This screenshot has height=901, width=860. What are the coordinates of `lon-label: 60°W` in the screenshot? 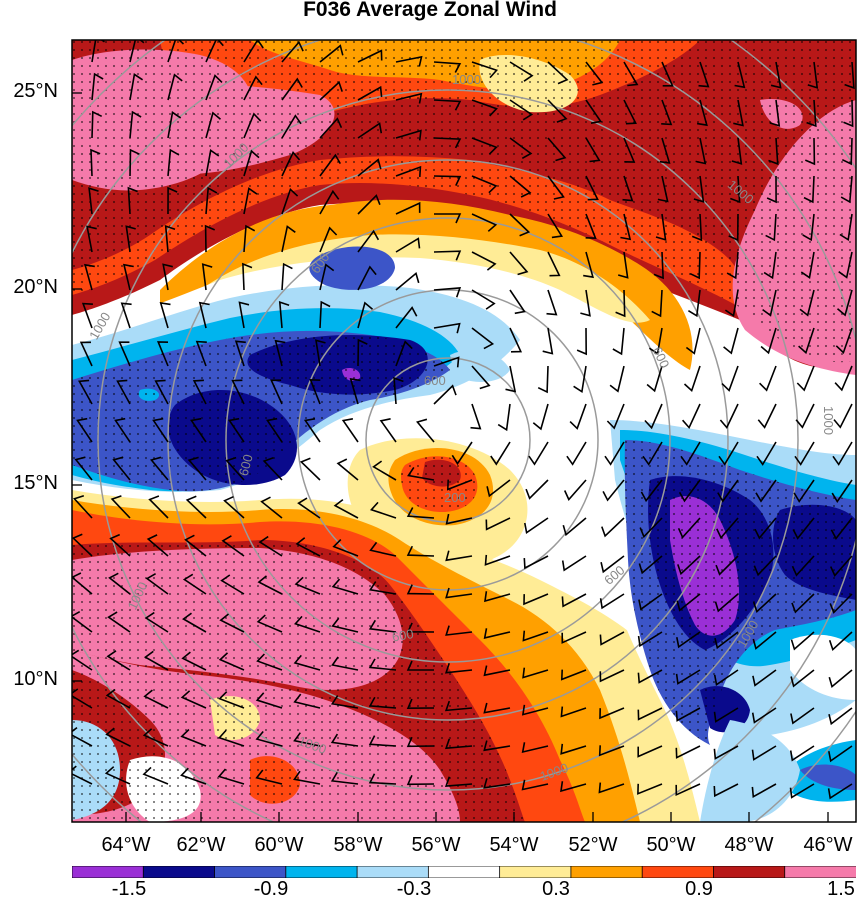 It's located at (279, 845).